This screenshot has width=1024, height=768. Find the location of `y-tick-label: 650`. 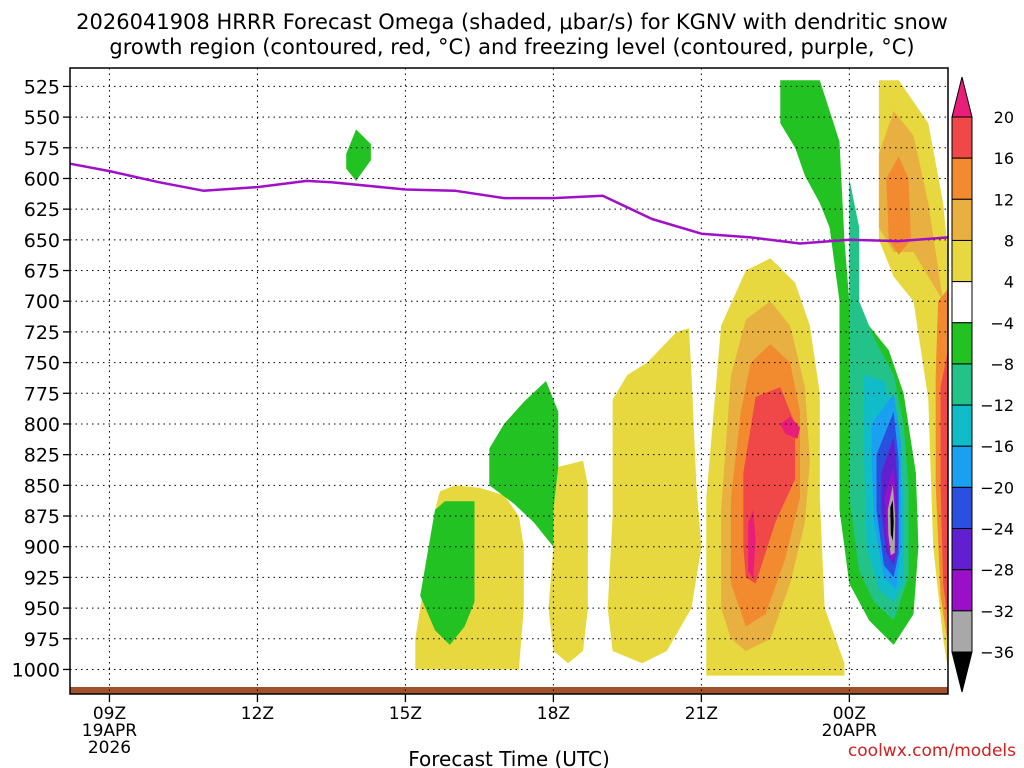

y-tick-label: 650 is located at coordinates (42, 241).